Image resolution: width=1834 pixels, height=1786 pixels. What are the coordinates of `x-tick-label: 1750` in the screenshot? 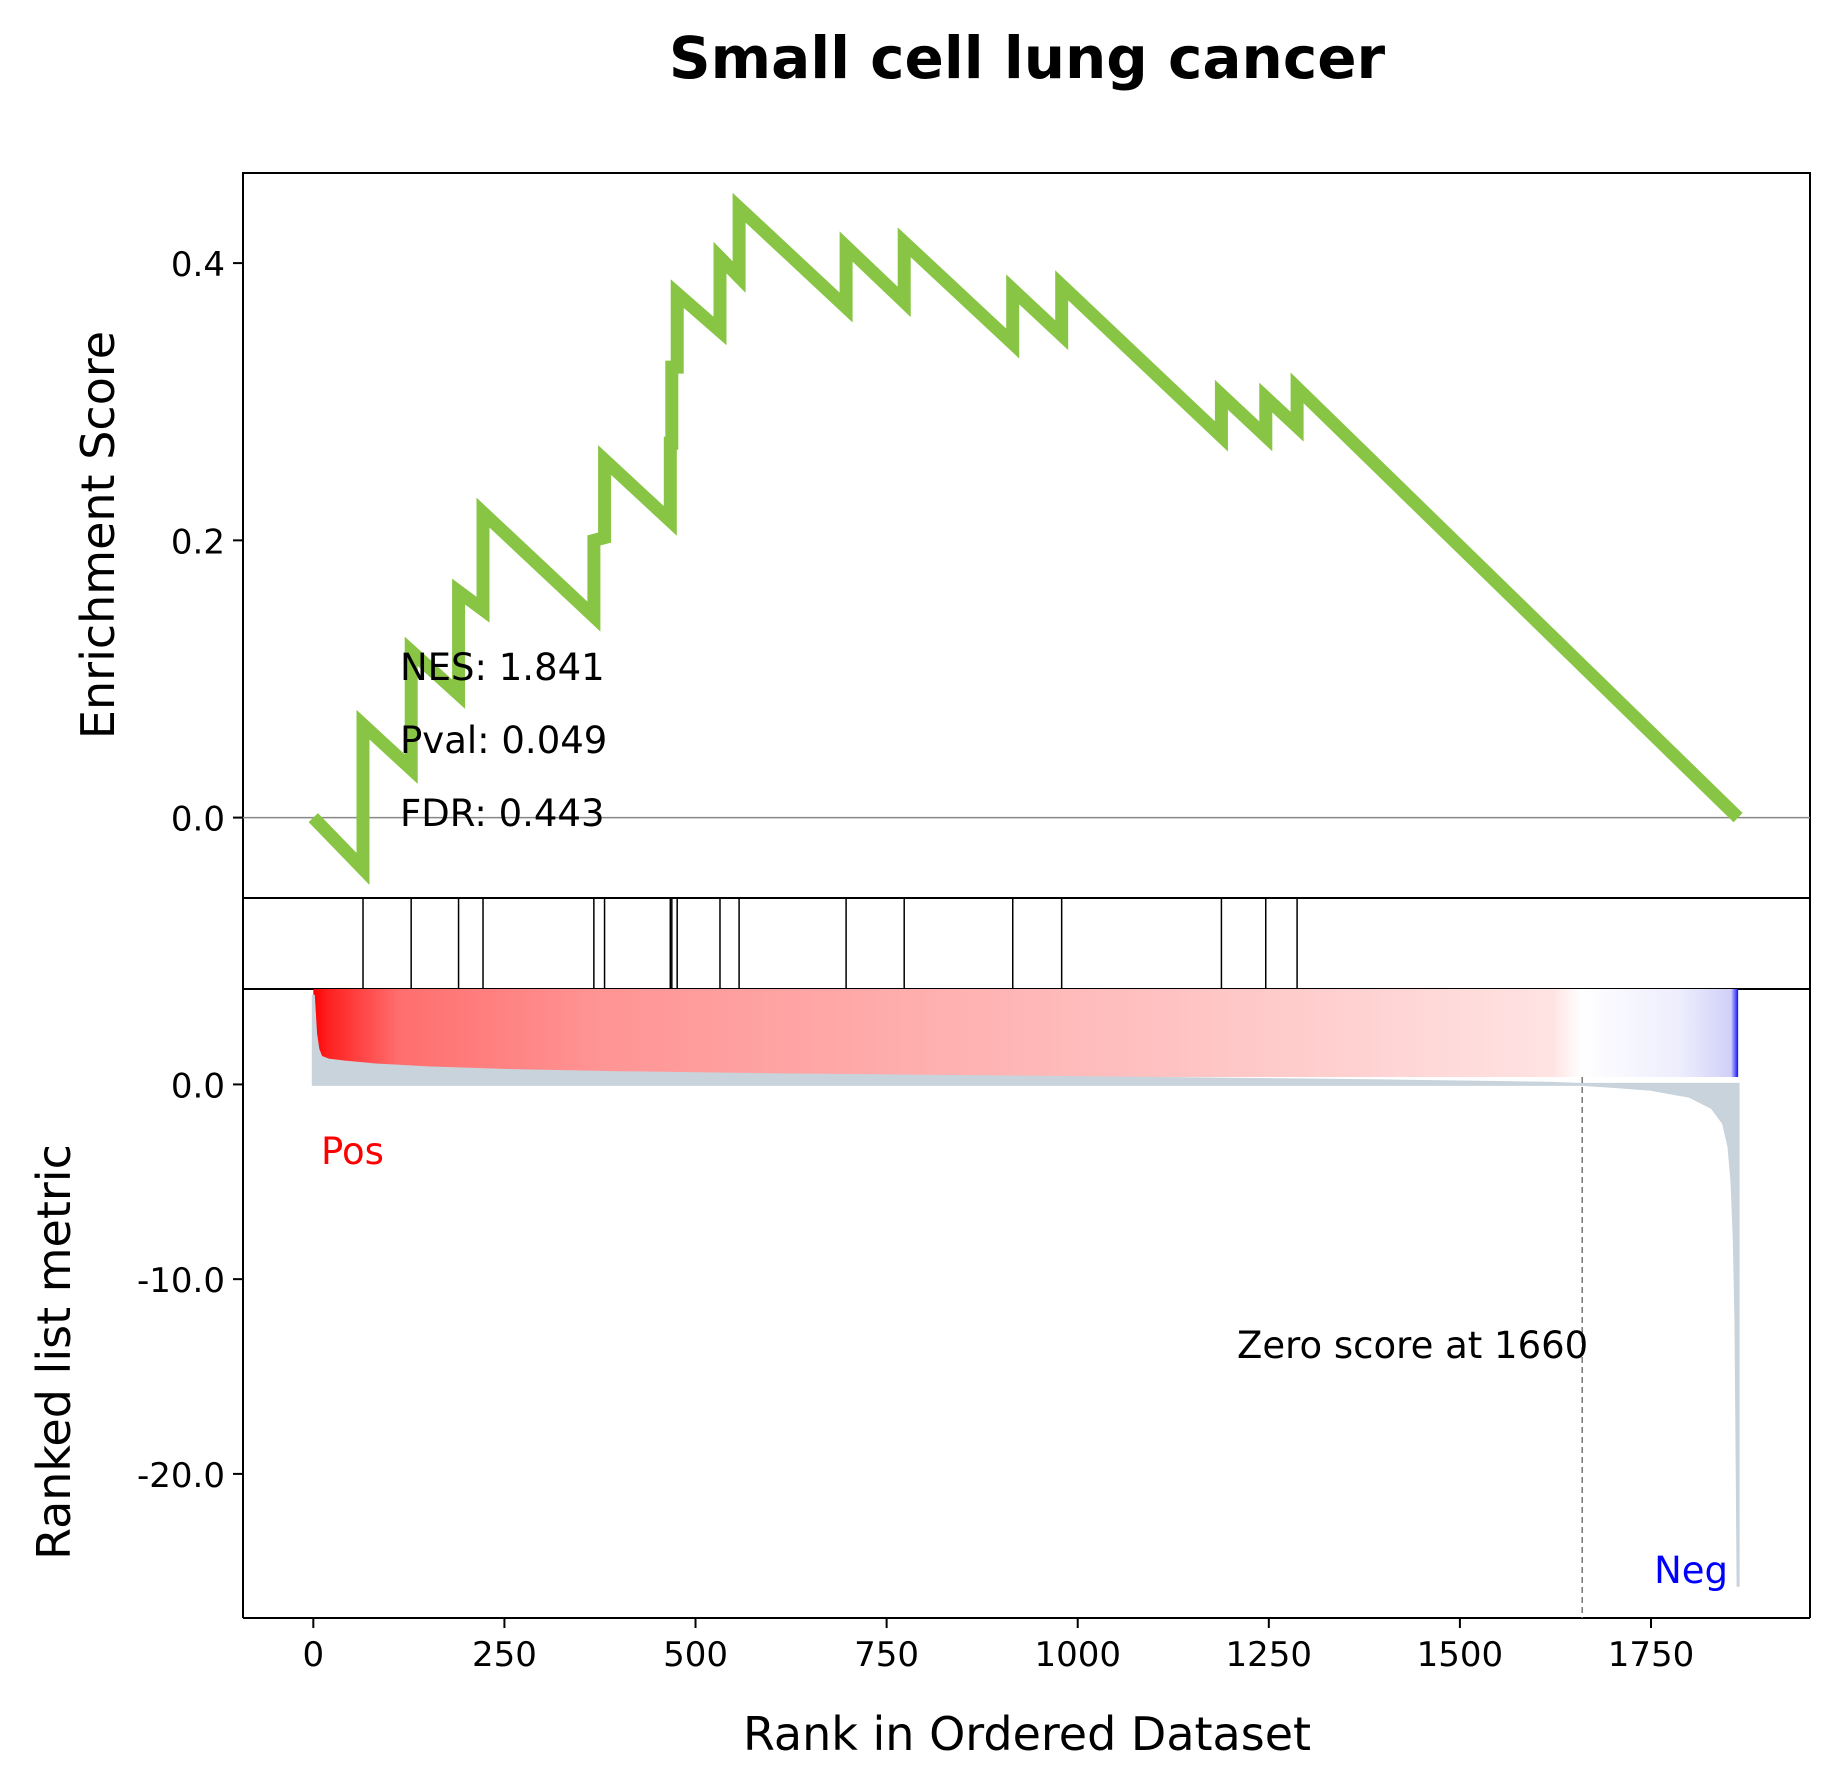 It's located at (1651, 1655).